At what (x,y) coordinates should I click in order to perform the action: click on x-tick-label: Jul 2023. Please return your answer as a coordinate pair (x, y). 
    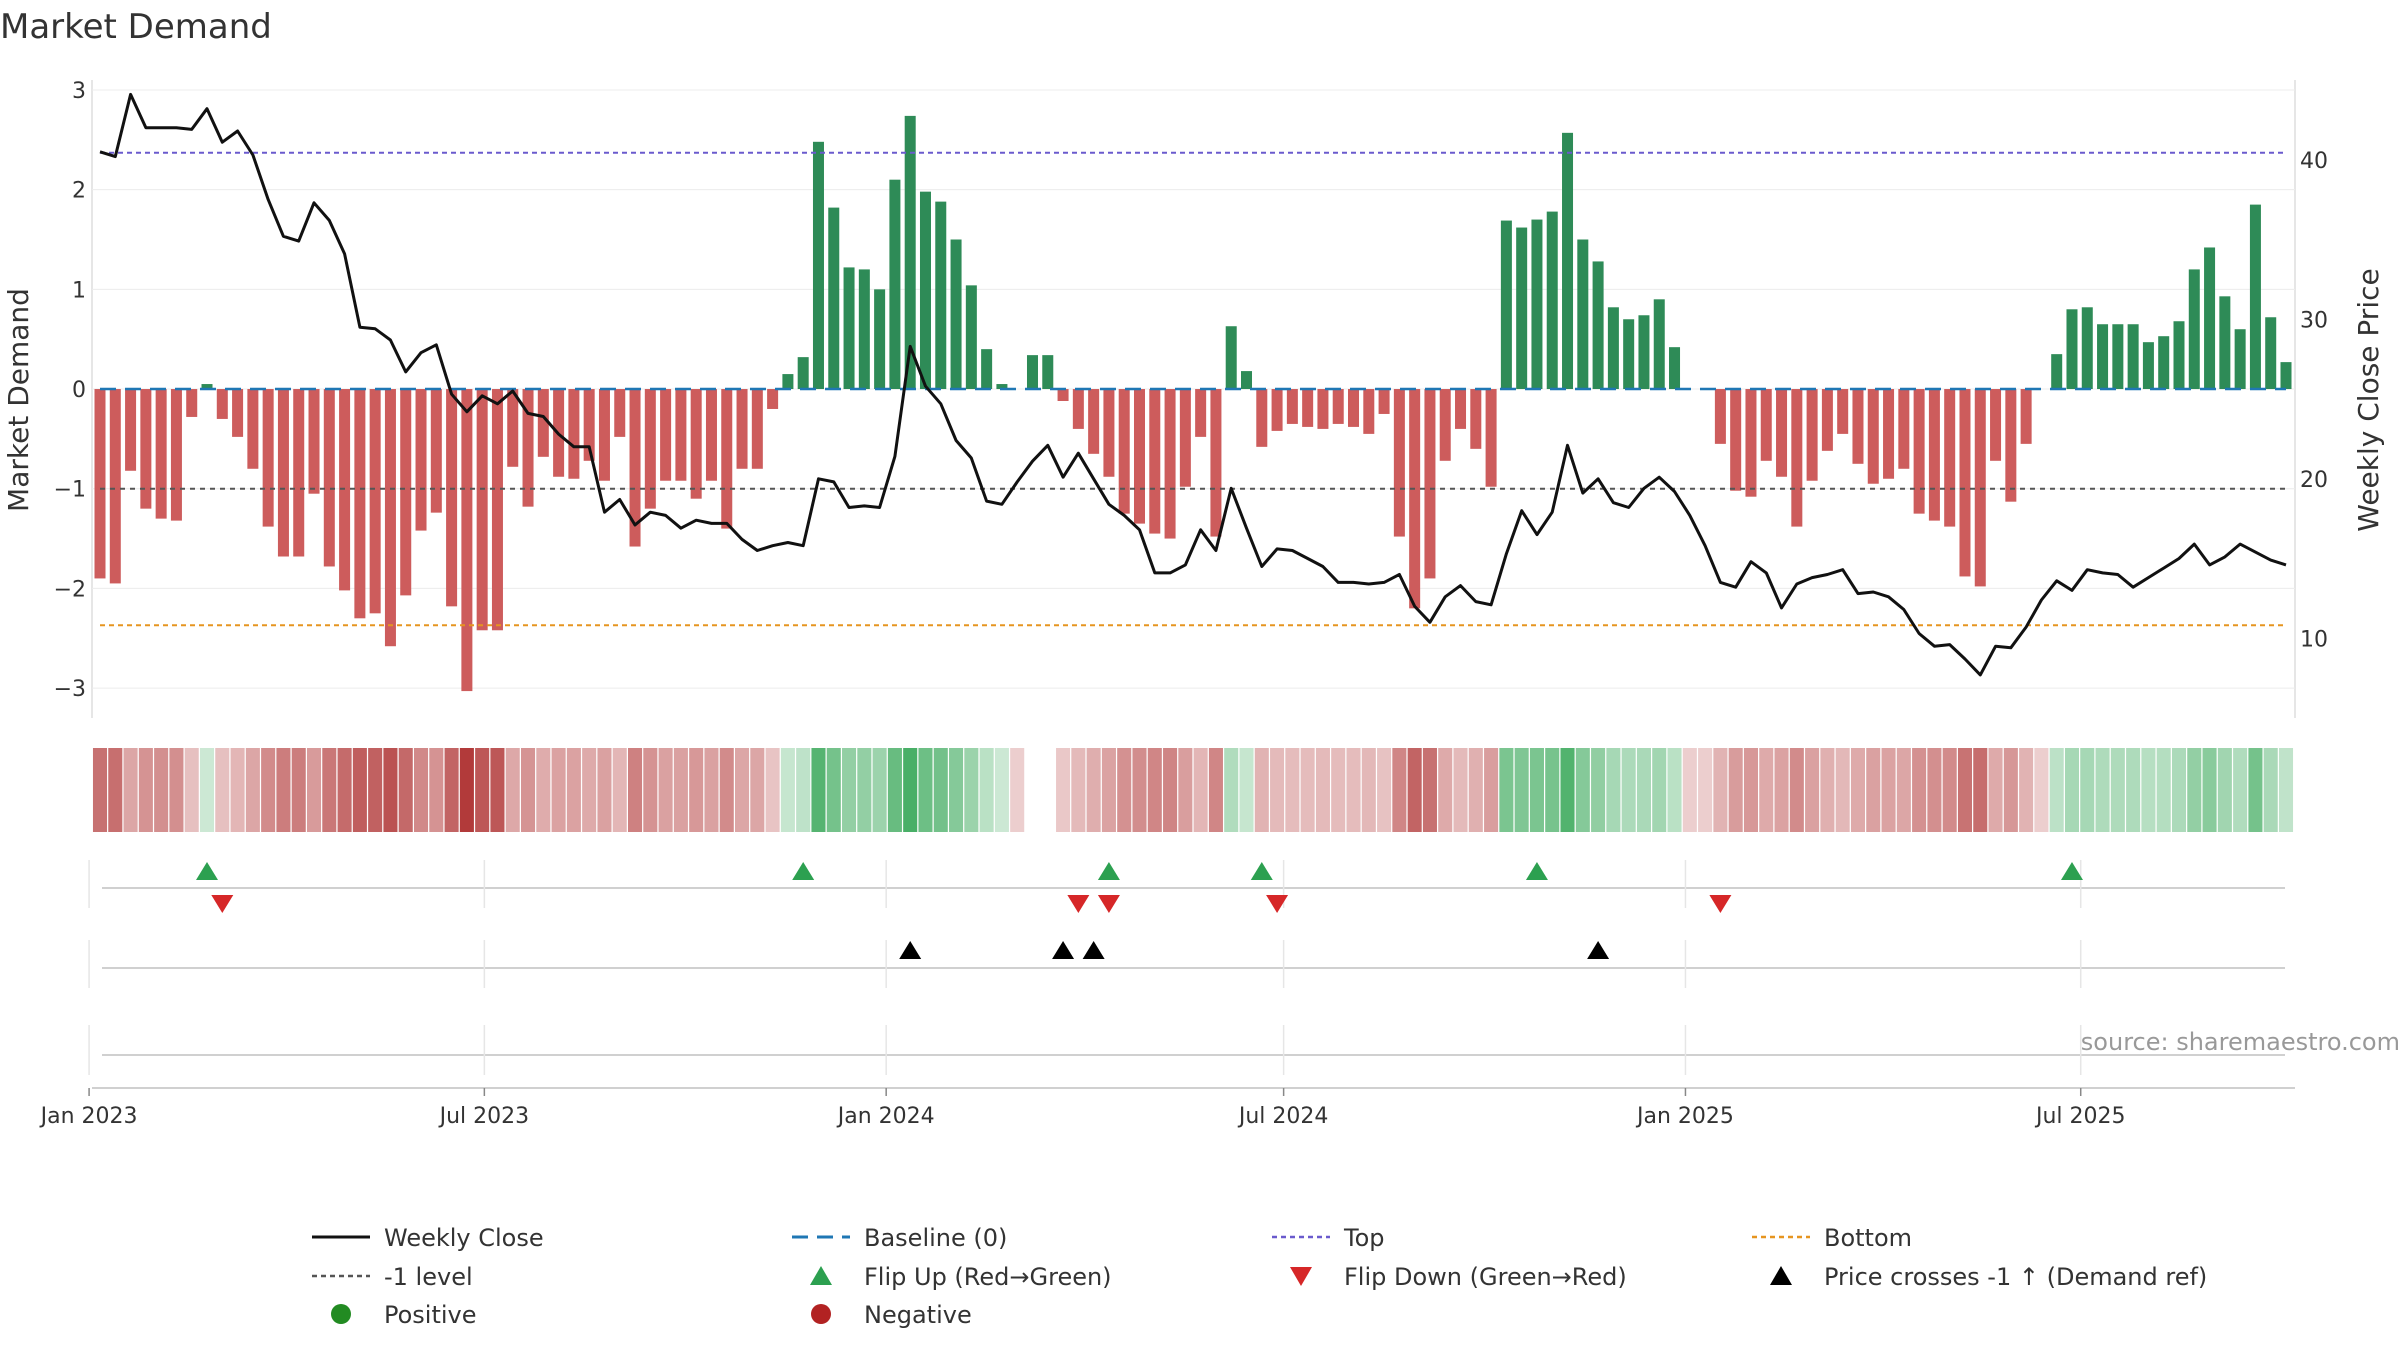
    Looking at the image, I should click on (484, 1116).